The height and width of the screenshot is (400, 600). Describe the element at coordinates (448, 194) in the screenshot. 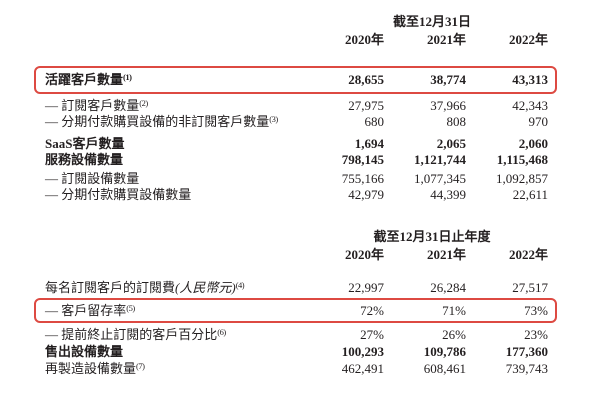

I see `value-cell: 44,399` at that location.